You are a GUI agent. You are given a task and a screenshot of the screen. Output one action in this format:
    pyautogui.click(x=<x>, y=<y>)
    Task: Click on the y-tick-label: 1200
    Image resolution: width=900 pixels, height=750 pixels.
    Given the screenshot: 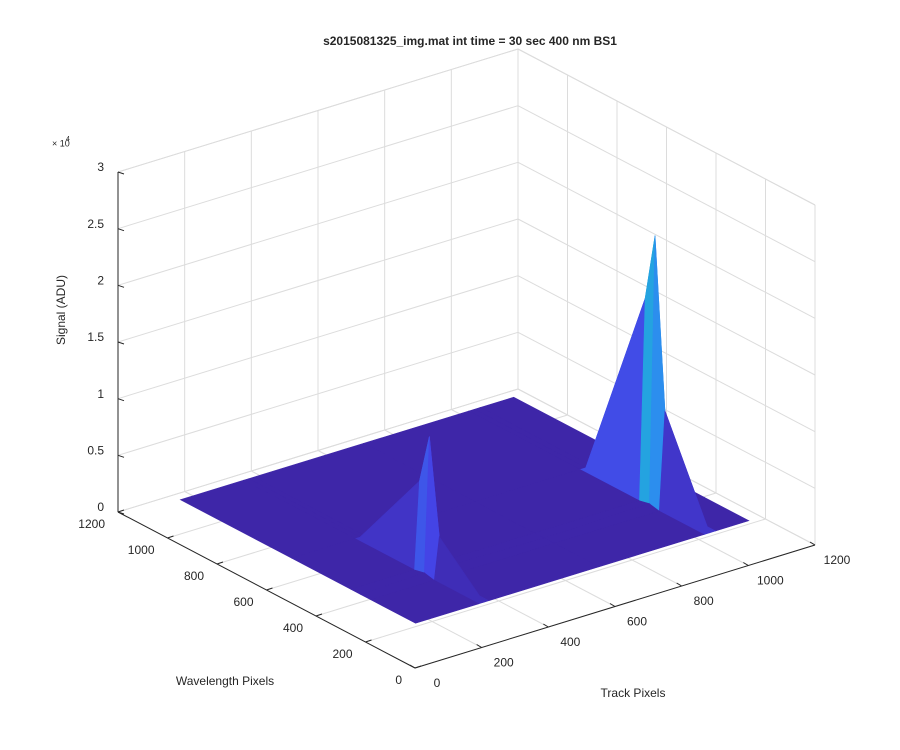 What is the action you would take?
    pyautogui.click(x=91, y=524)
    